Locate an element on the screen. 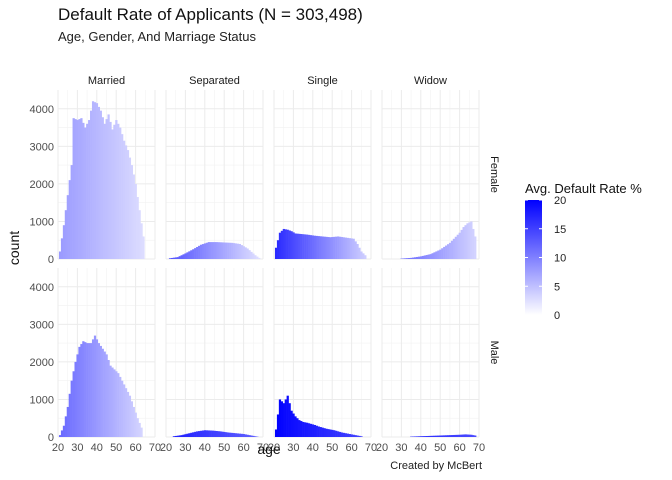 The width and height of the screenshot is (672, 480). facet-column-label: Separated is located at coordinates (214, 81).